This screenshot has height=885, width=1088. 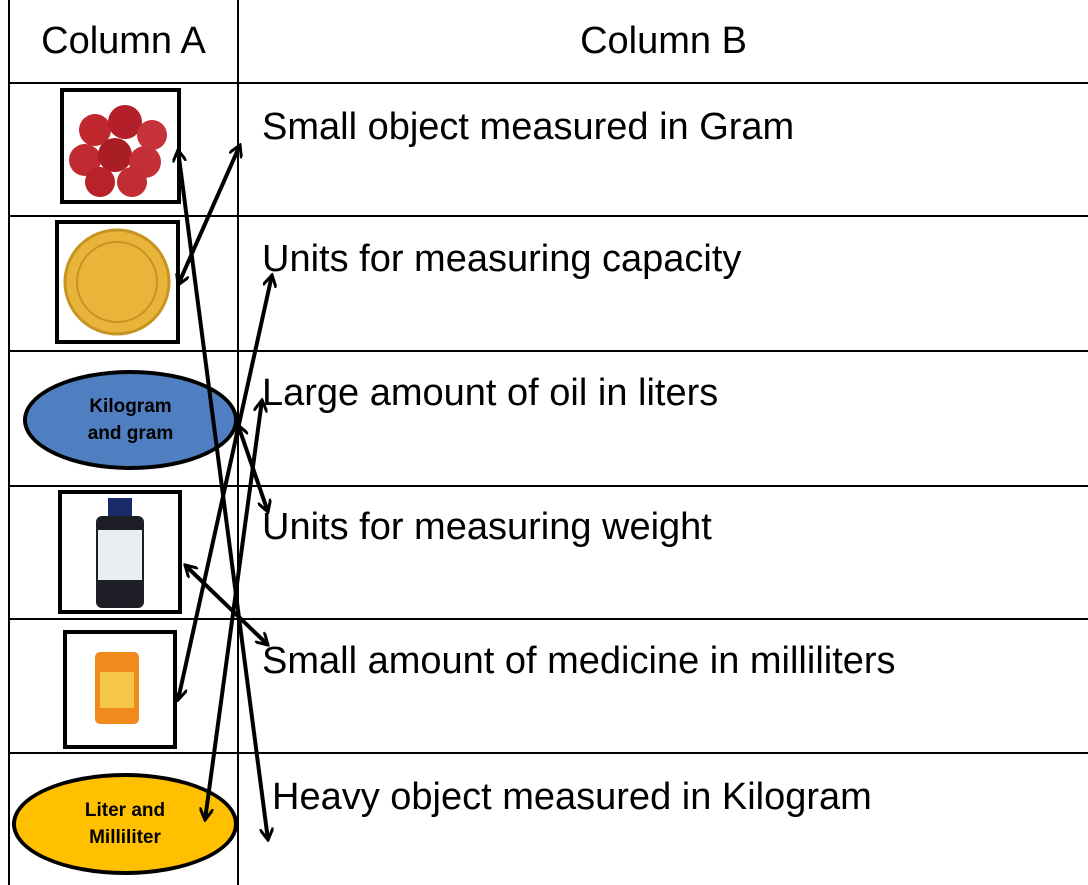 I want to click on can-picture, so click(x=120, y=689).